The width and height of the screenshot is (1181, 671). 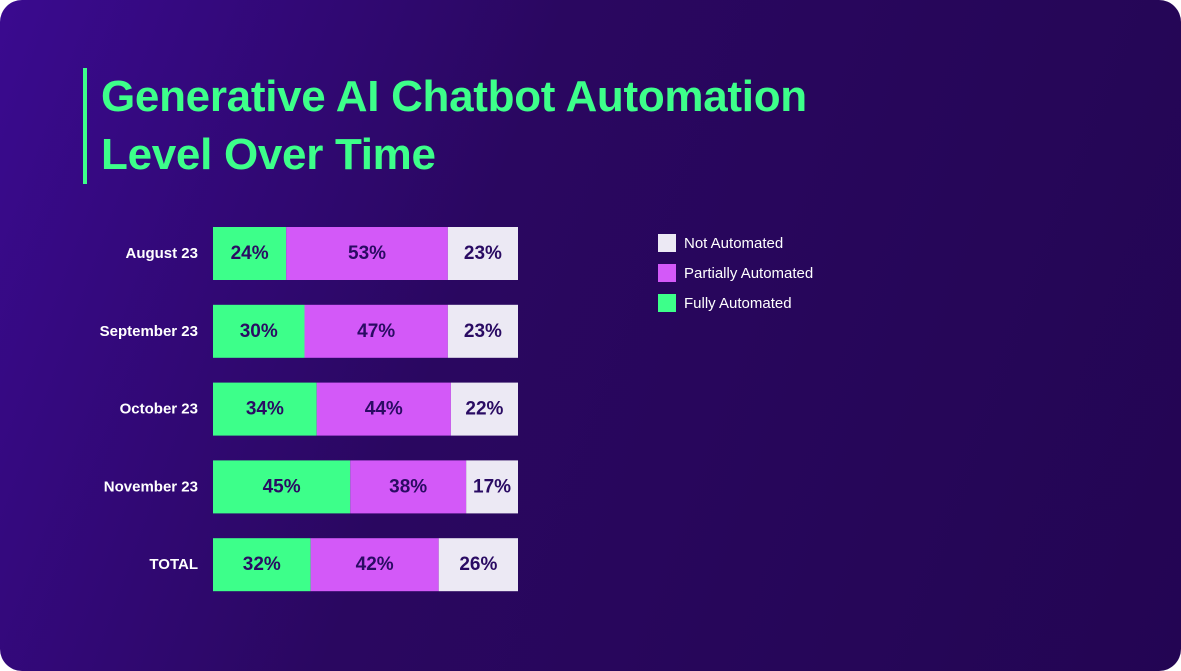 I want to click on legend-swatch-not-automated, so click(x=667, y=243).